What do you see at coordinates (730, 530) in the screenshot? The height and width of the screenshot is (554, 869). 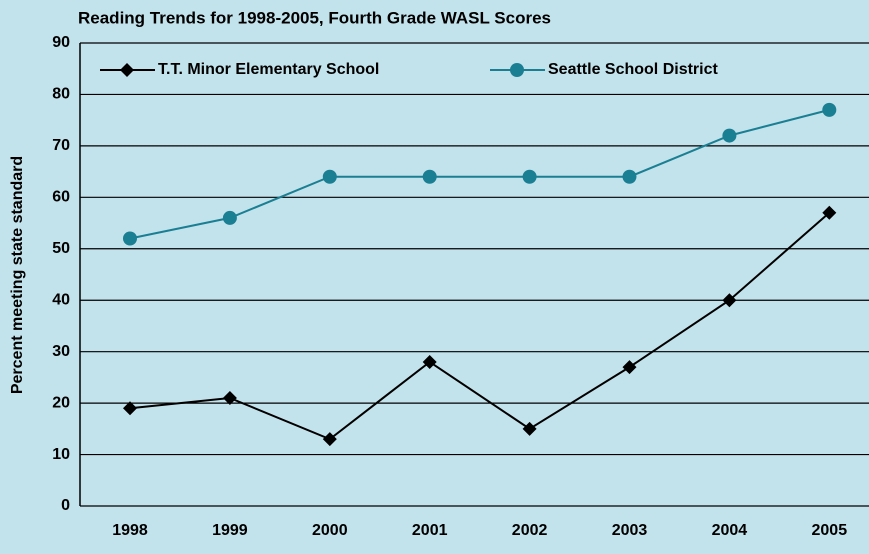 I see `x-tick-label: 2004` at bounding box center [730, 530].